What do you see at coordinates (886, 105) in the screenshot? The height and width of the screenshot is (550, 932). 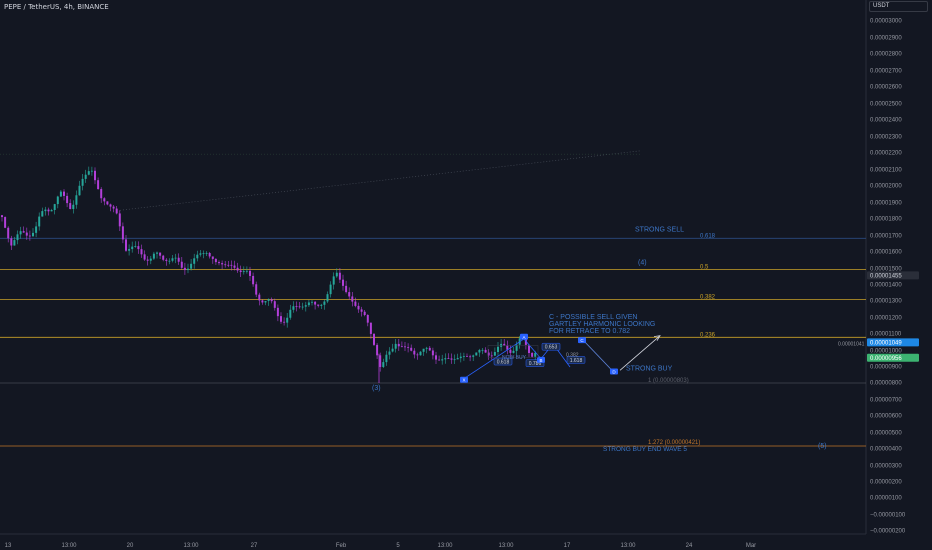 I see `y-tick-label: 0.00002500` at bounding box center [886, 105].